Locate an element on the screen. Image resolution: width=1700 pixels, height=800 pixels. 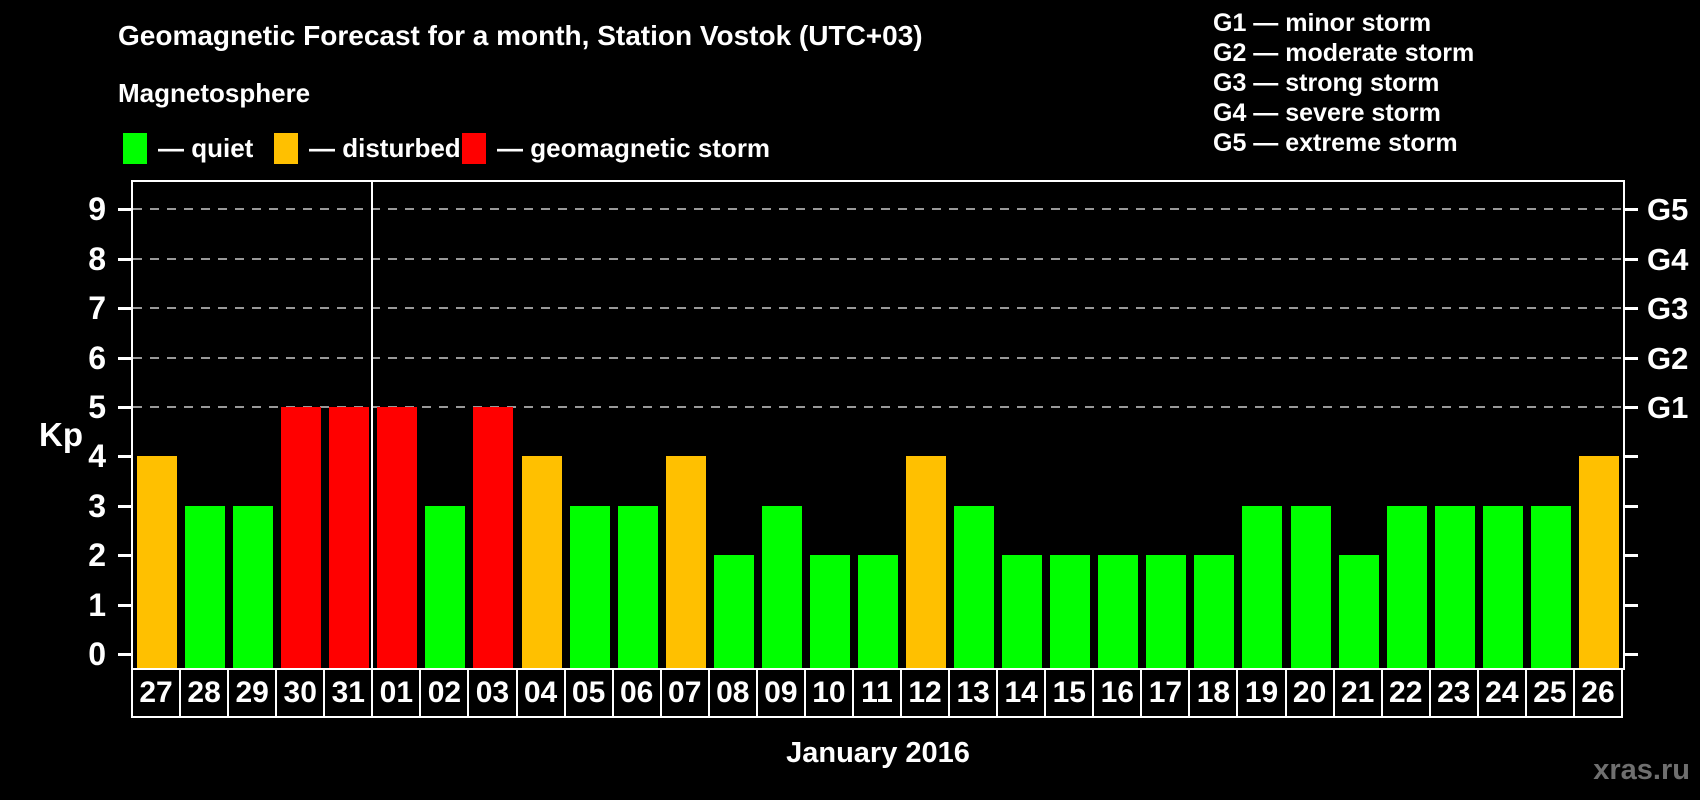
quiet-color-swatch is located at coordinates (135, 148).